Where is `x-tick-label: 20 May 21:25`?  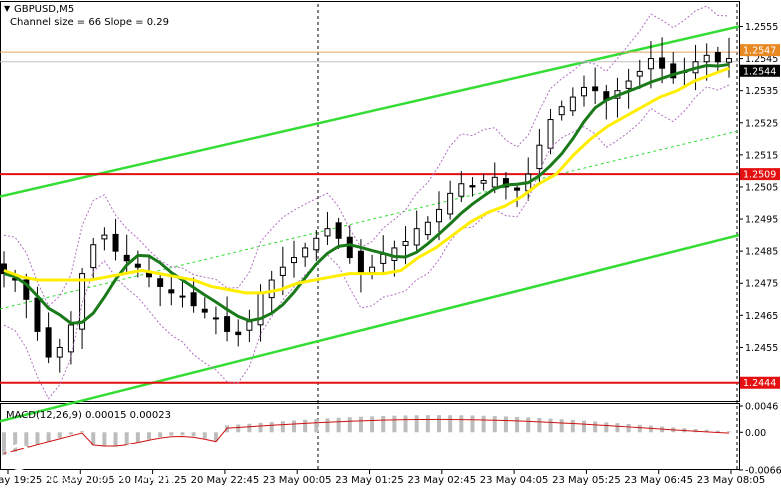 x-tick-label: 20 May 21:25 is located at coordinates (152, 480).